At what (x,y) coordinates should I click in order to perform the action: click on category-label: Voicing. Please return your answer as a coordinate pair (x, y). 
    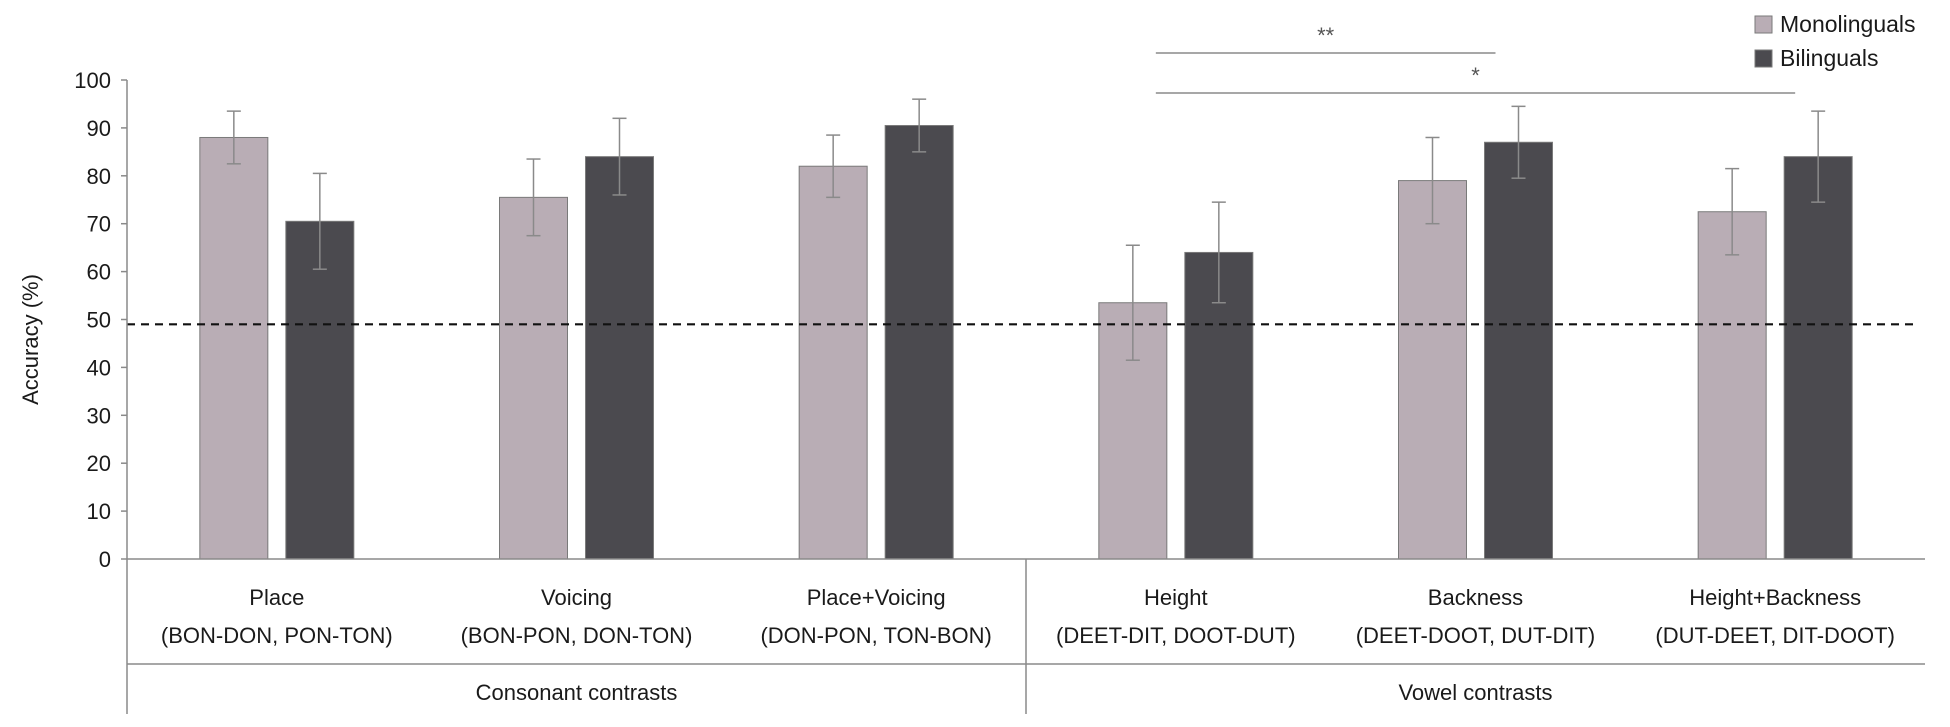
    Looking at the image, I should click on (576, 597).